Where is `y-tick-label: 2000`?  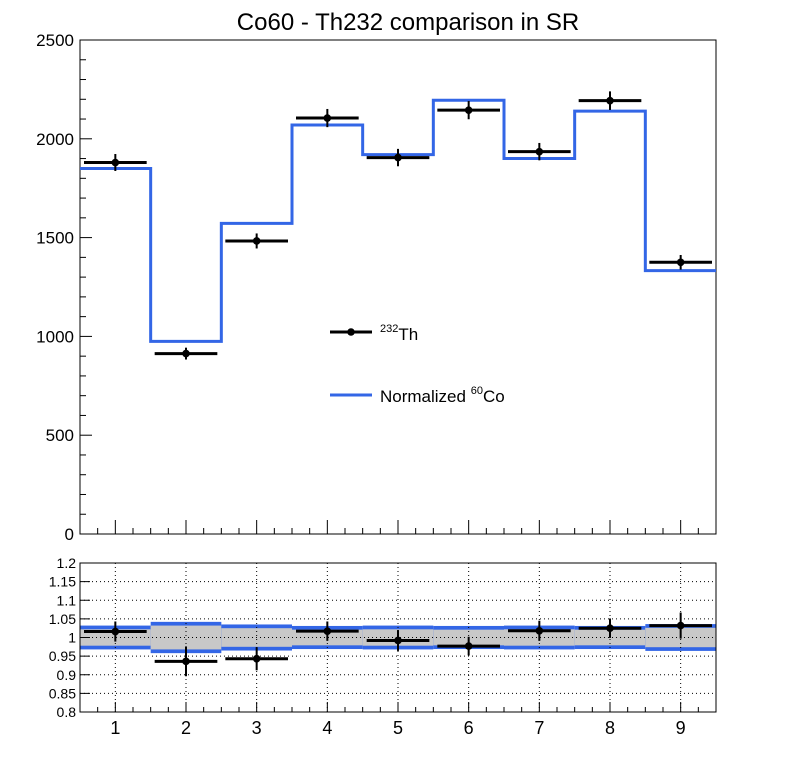 y-tick-label: 2000 is located at coordinates (55, 139).